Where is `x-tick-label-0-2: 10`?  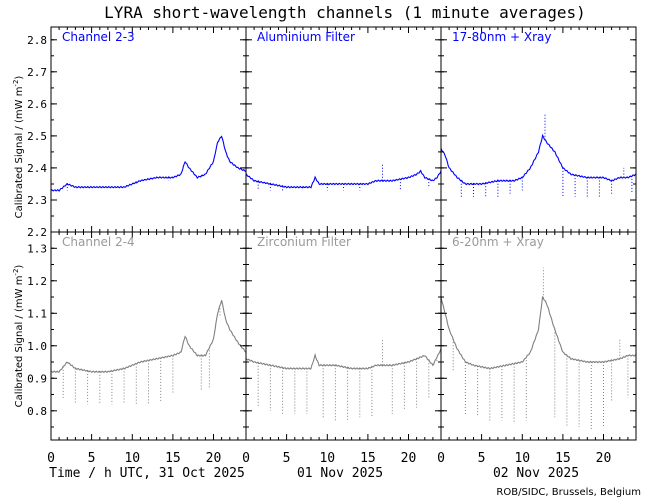
x-tick-label-0-2: 10 is located at coordinates (132, 458).